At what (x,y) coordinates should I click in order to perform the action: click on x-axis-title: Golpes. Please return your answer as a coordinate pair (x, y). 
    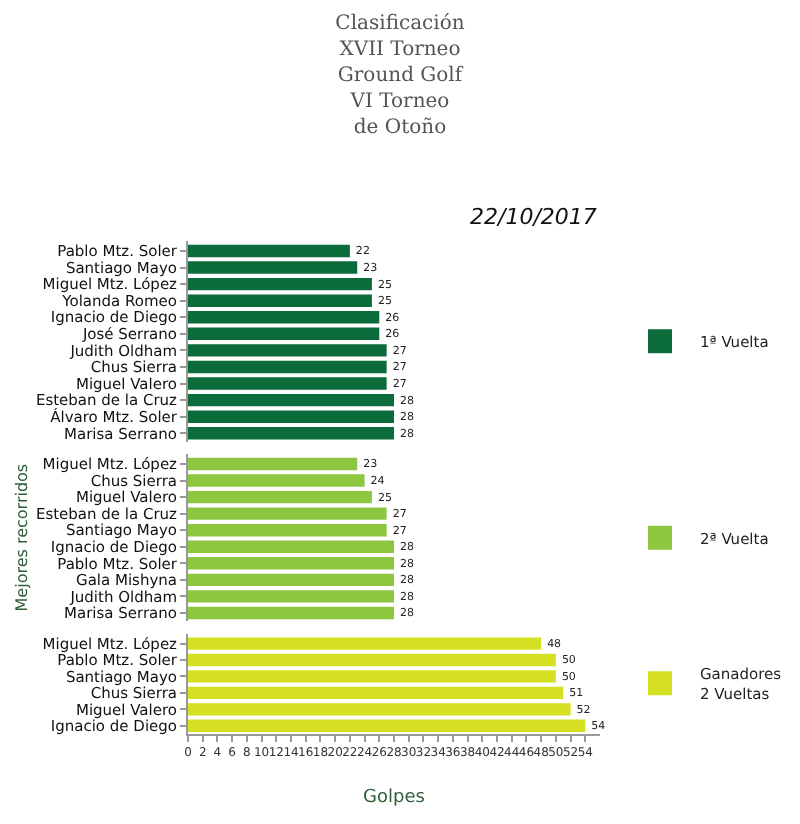
    Looking at the image, I should click on (394, 798).